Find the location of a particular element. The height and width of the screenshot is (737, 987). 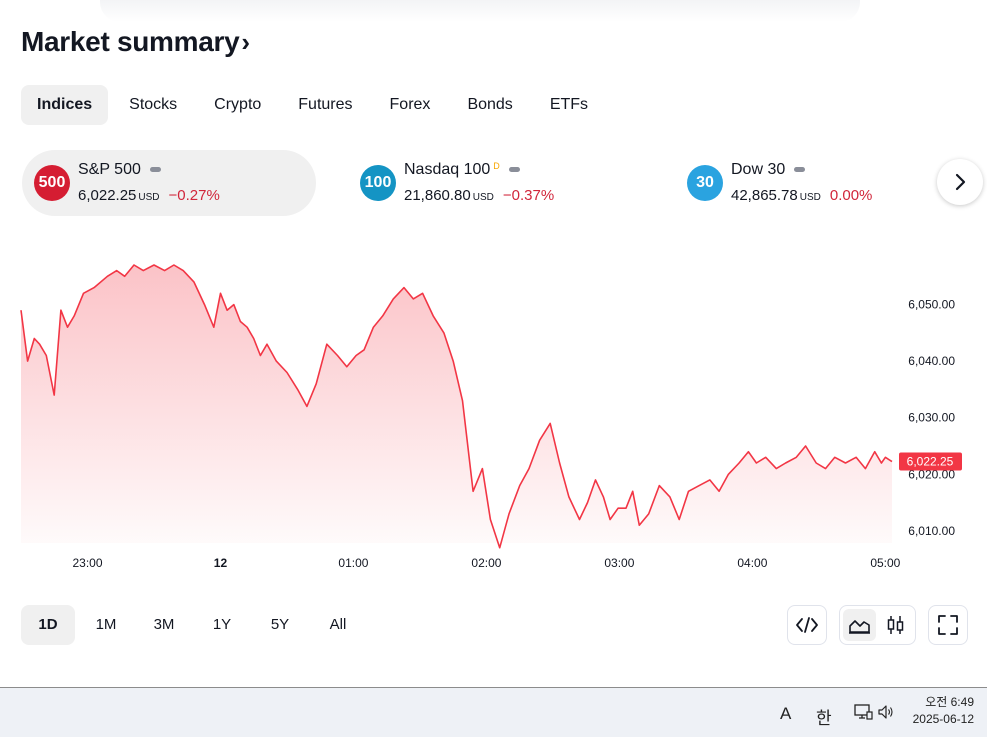

range-selector: 1D 1M 3M 1Y 5Y All is located at coordinates (195, 625).